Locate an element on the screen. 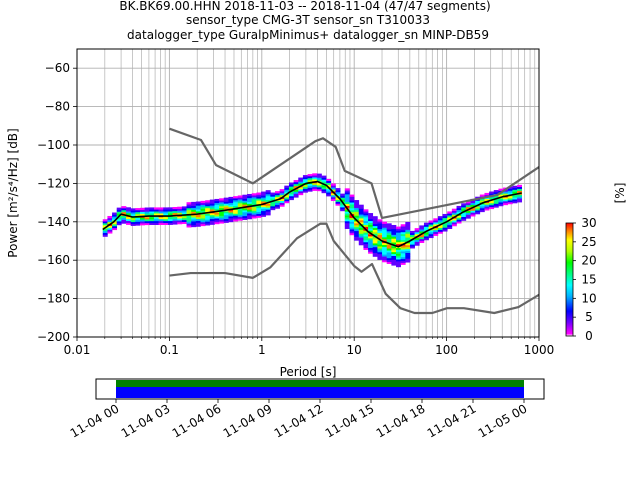 The height and width of the screenshot is (480, 640). timeline-tick-label: 11-04 03 is located at coordinates (146, 420).